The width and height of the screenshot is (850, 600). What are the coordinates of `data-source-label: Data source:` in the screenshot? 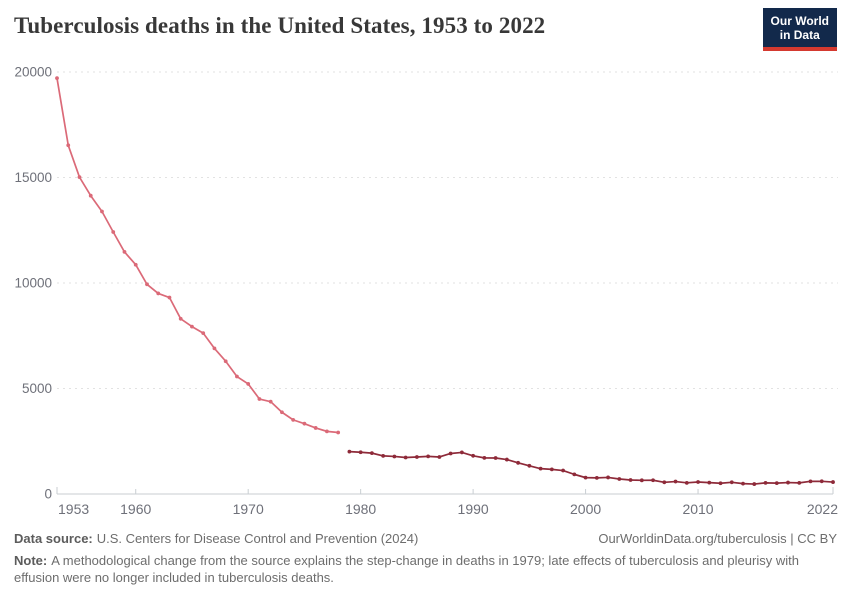 It's located at (53, 538).